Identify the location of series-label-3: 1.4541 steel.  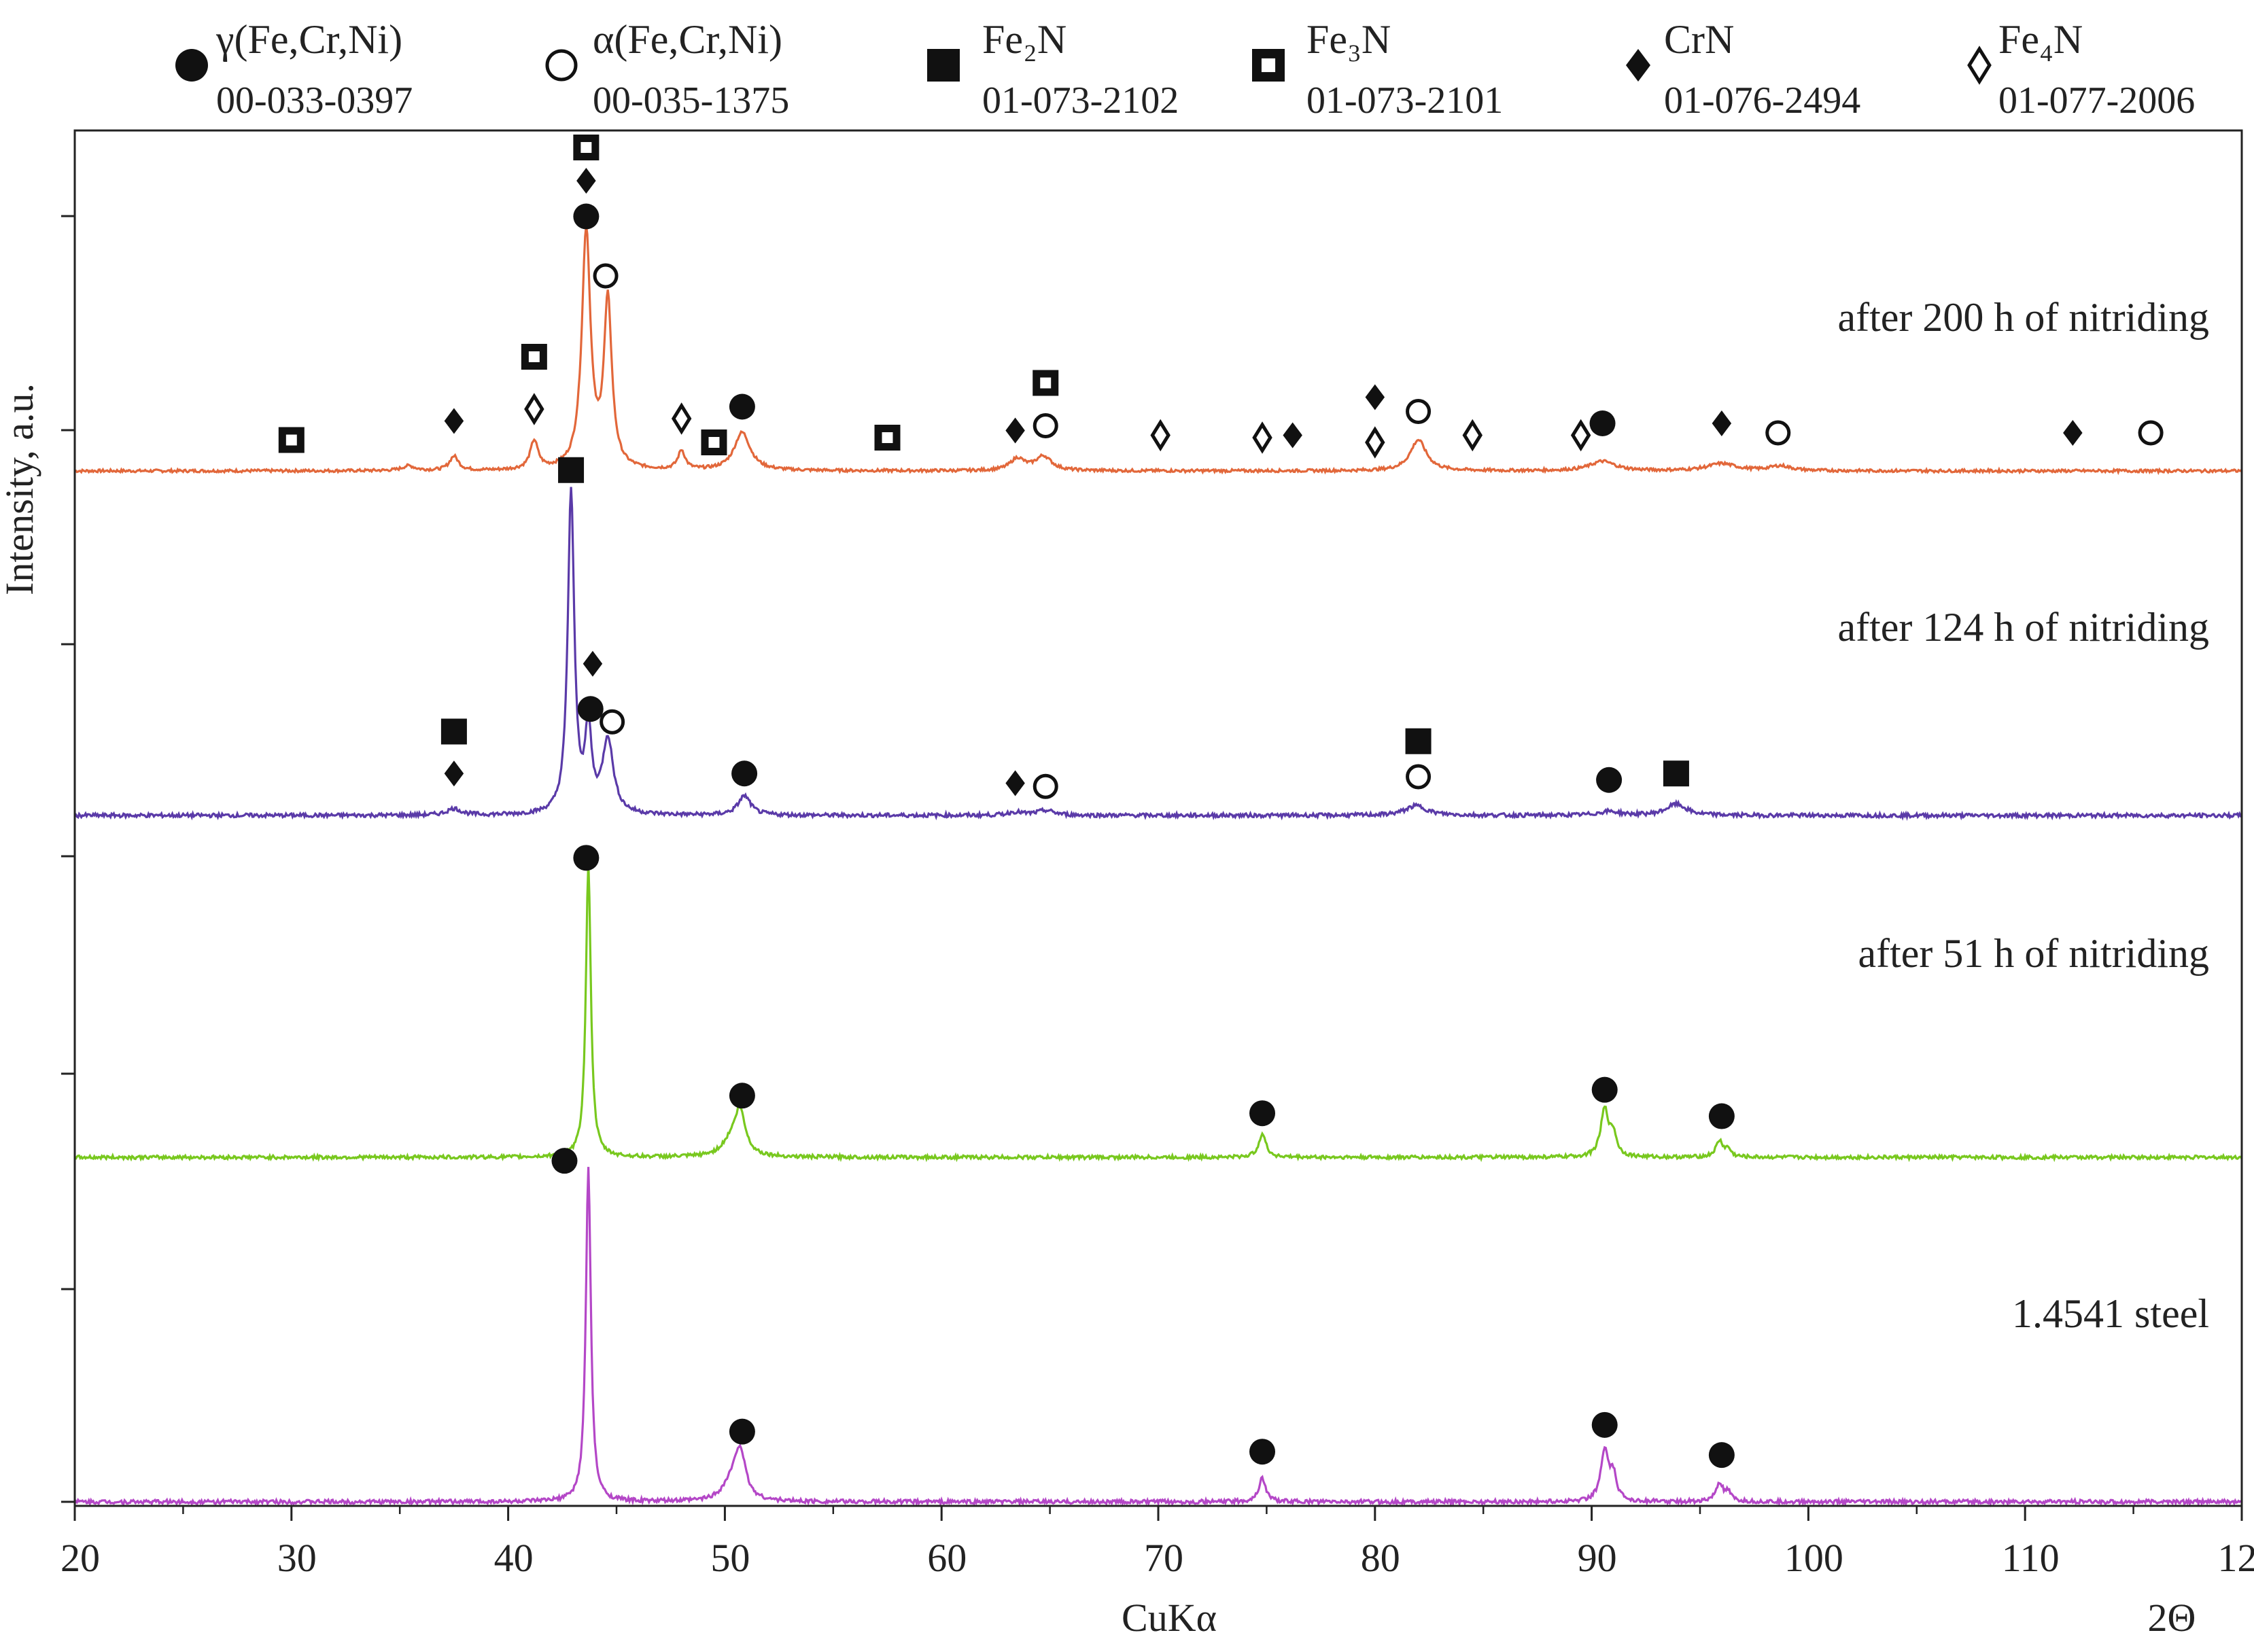
(2110, 1313).